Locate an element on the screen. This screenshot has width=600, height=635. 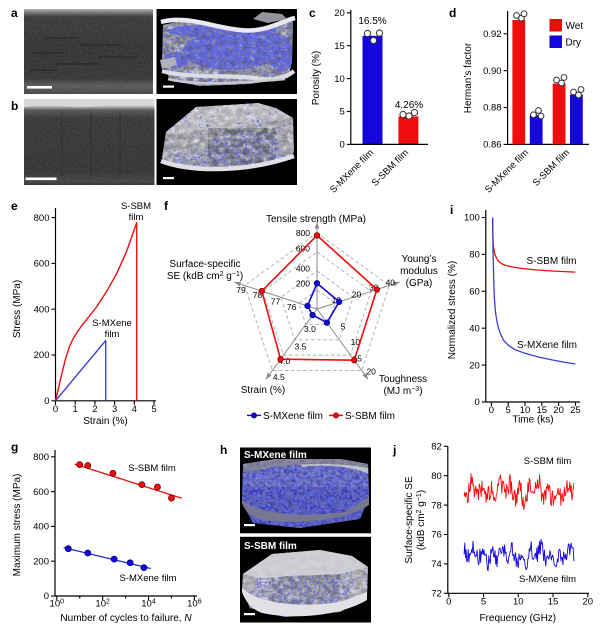
svg-text: e is located at coordinates (14, 206).